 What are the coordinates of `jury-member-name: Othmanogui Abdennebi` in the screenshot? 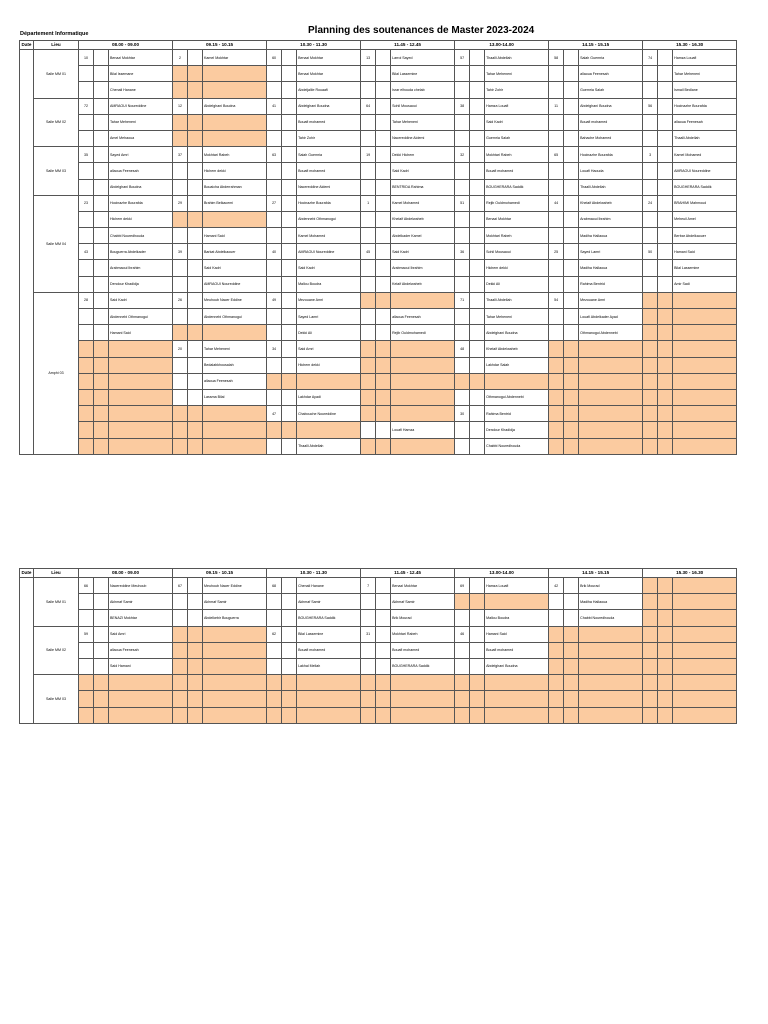 It's located at (517, 397).